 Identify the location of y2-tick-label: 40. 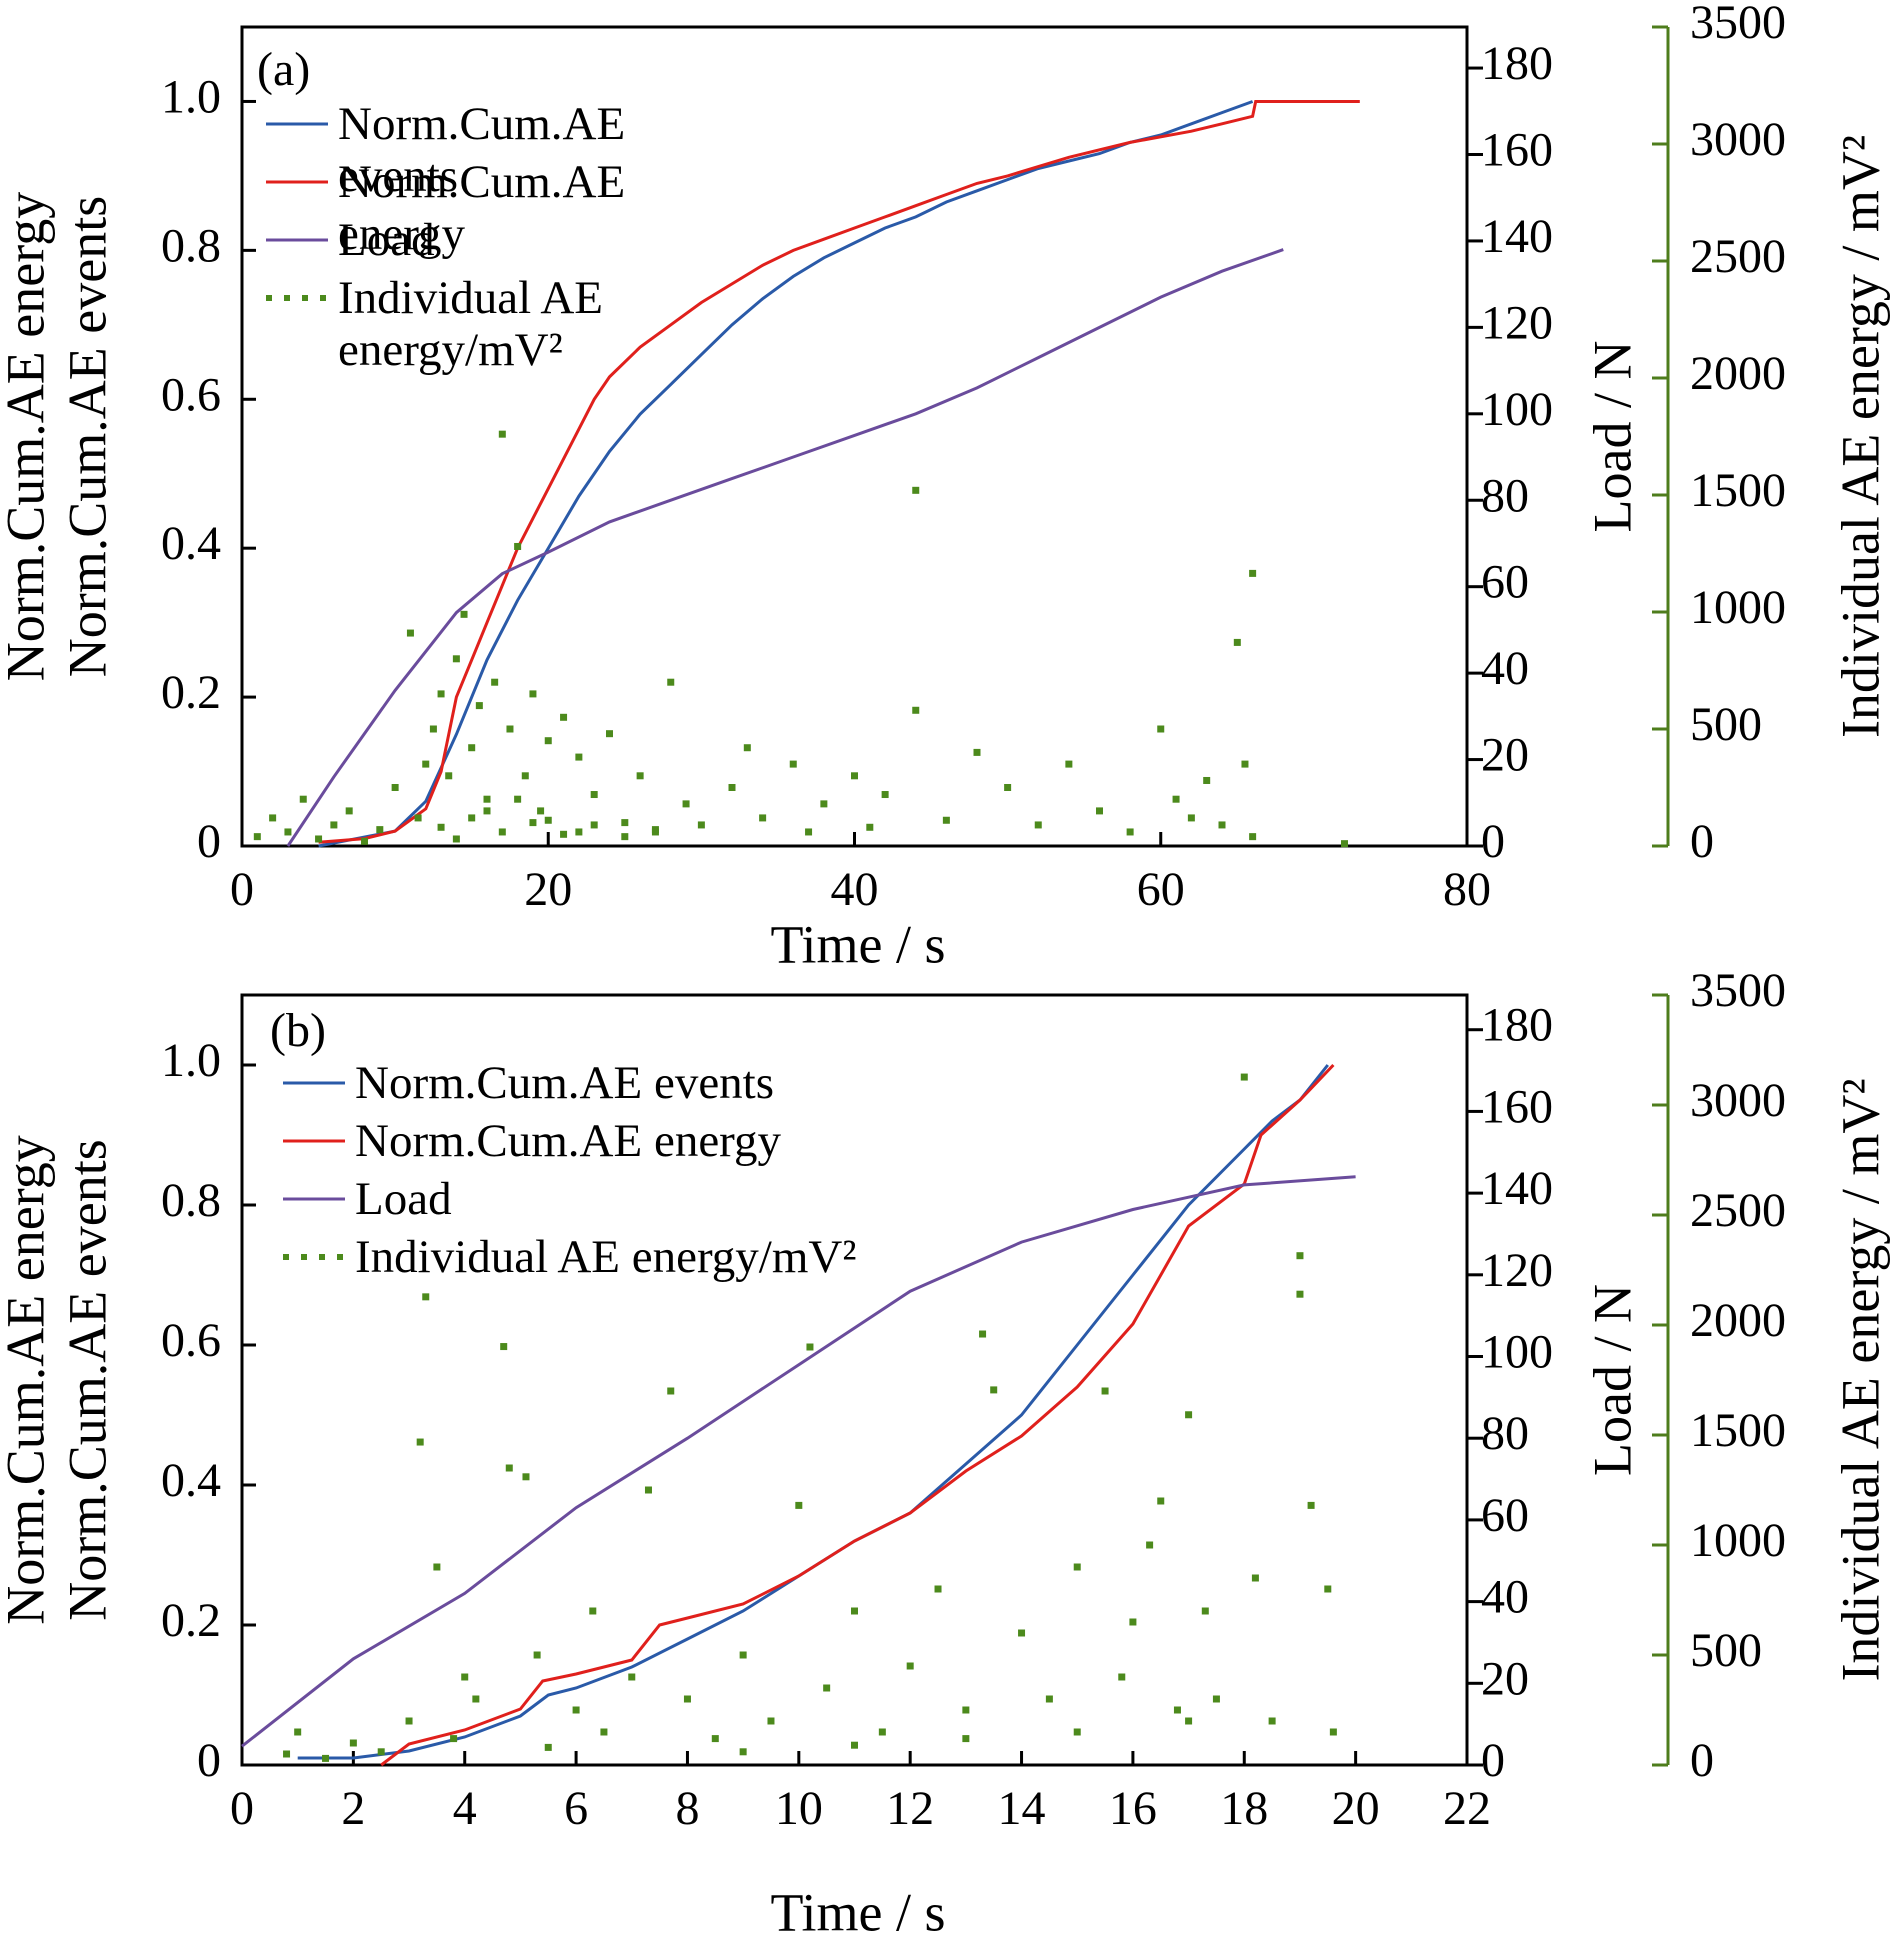
(1505, 668).